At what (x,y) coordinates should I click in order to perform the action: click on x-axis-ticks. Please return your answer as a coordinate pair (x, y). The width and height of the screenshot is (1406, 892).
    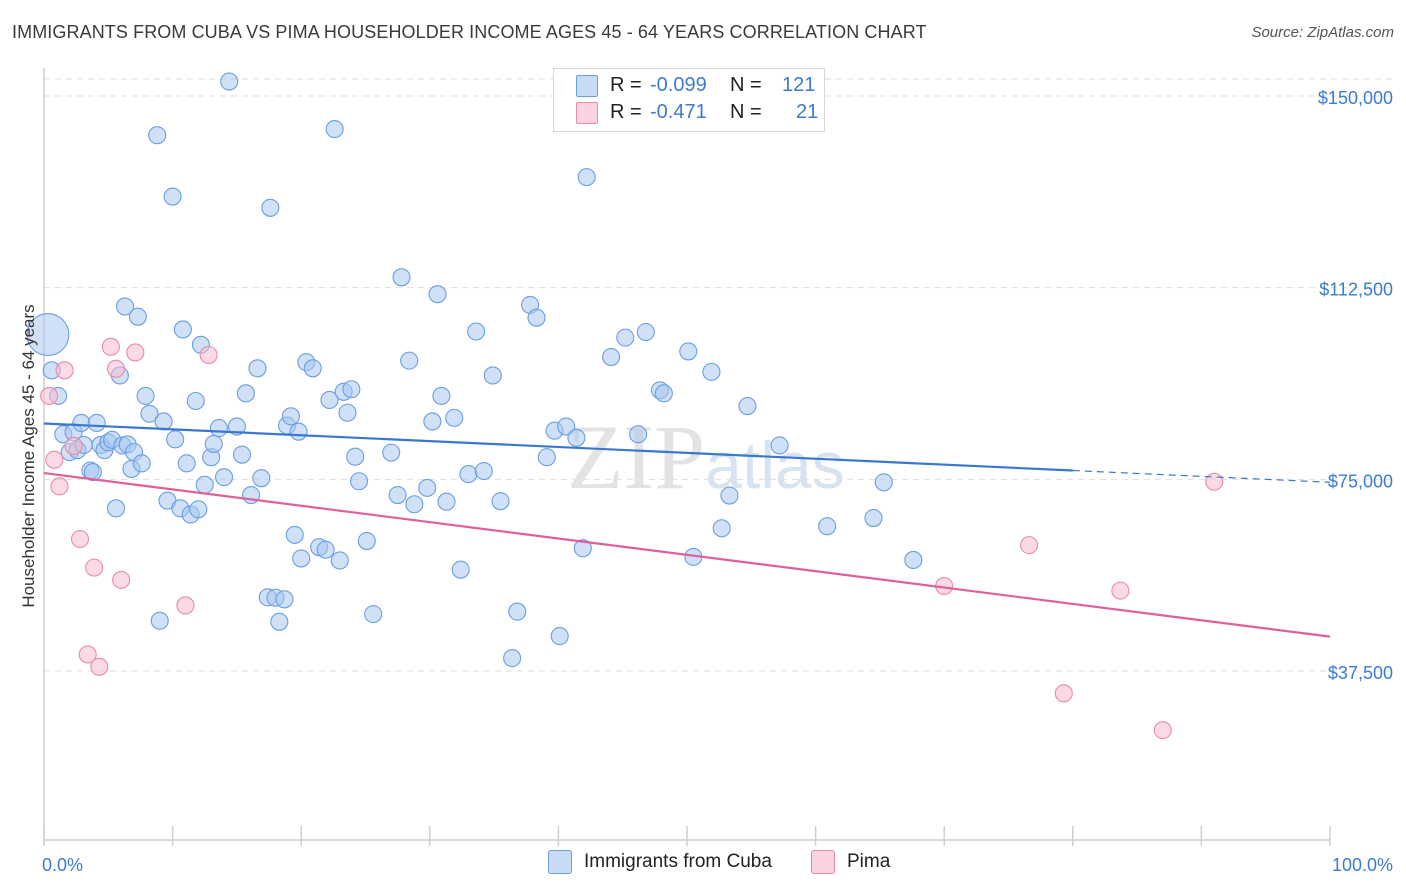
    Looking at the image, I should click on (687, 836).